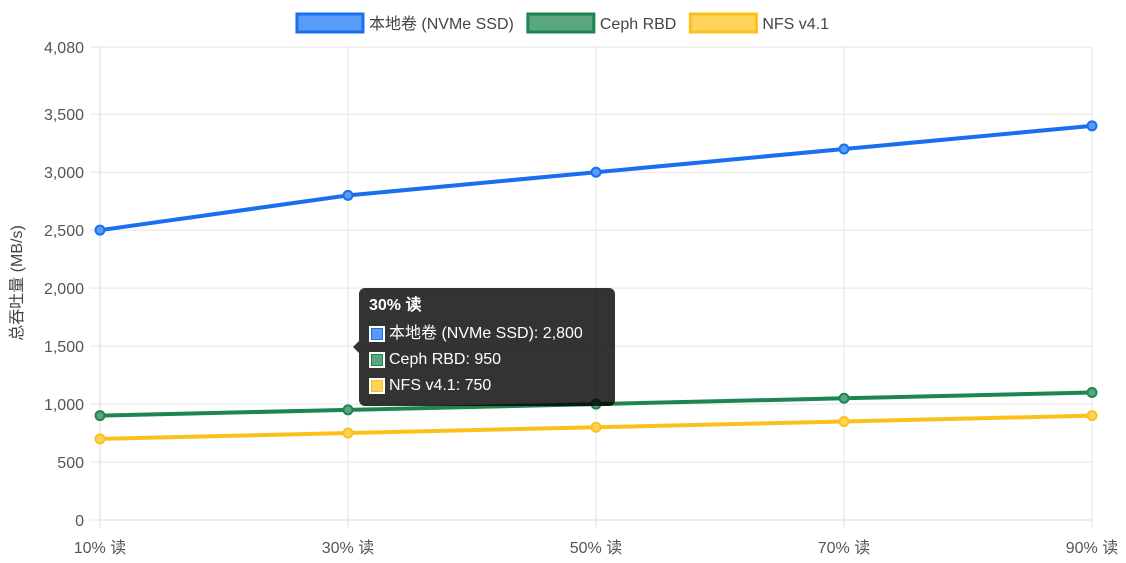  What do you see at coordinates (440, 385) in the screenshot?
I see `tooltip-row-label: NFS v4.1: 750` at bounding box center [440, 385].